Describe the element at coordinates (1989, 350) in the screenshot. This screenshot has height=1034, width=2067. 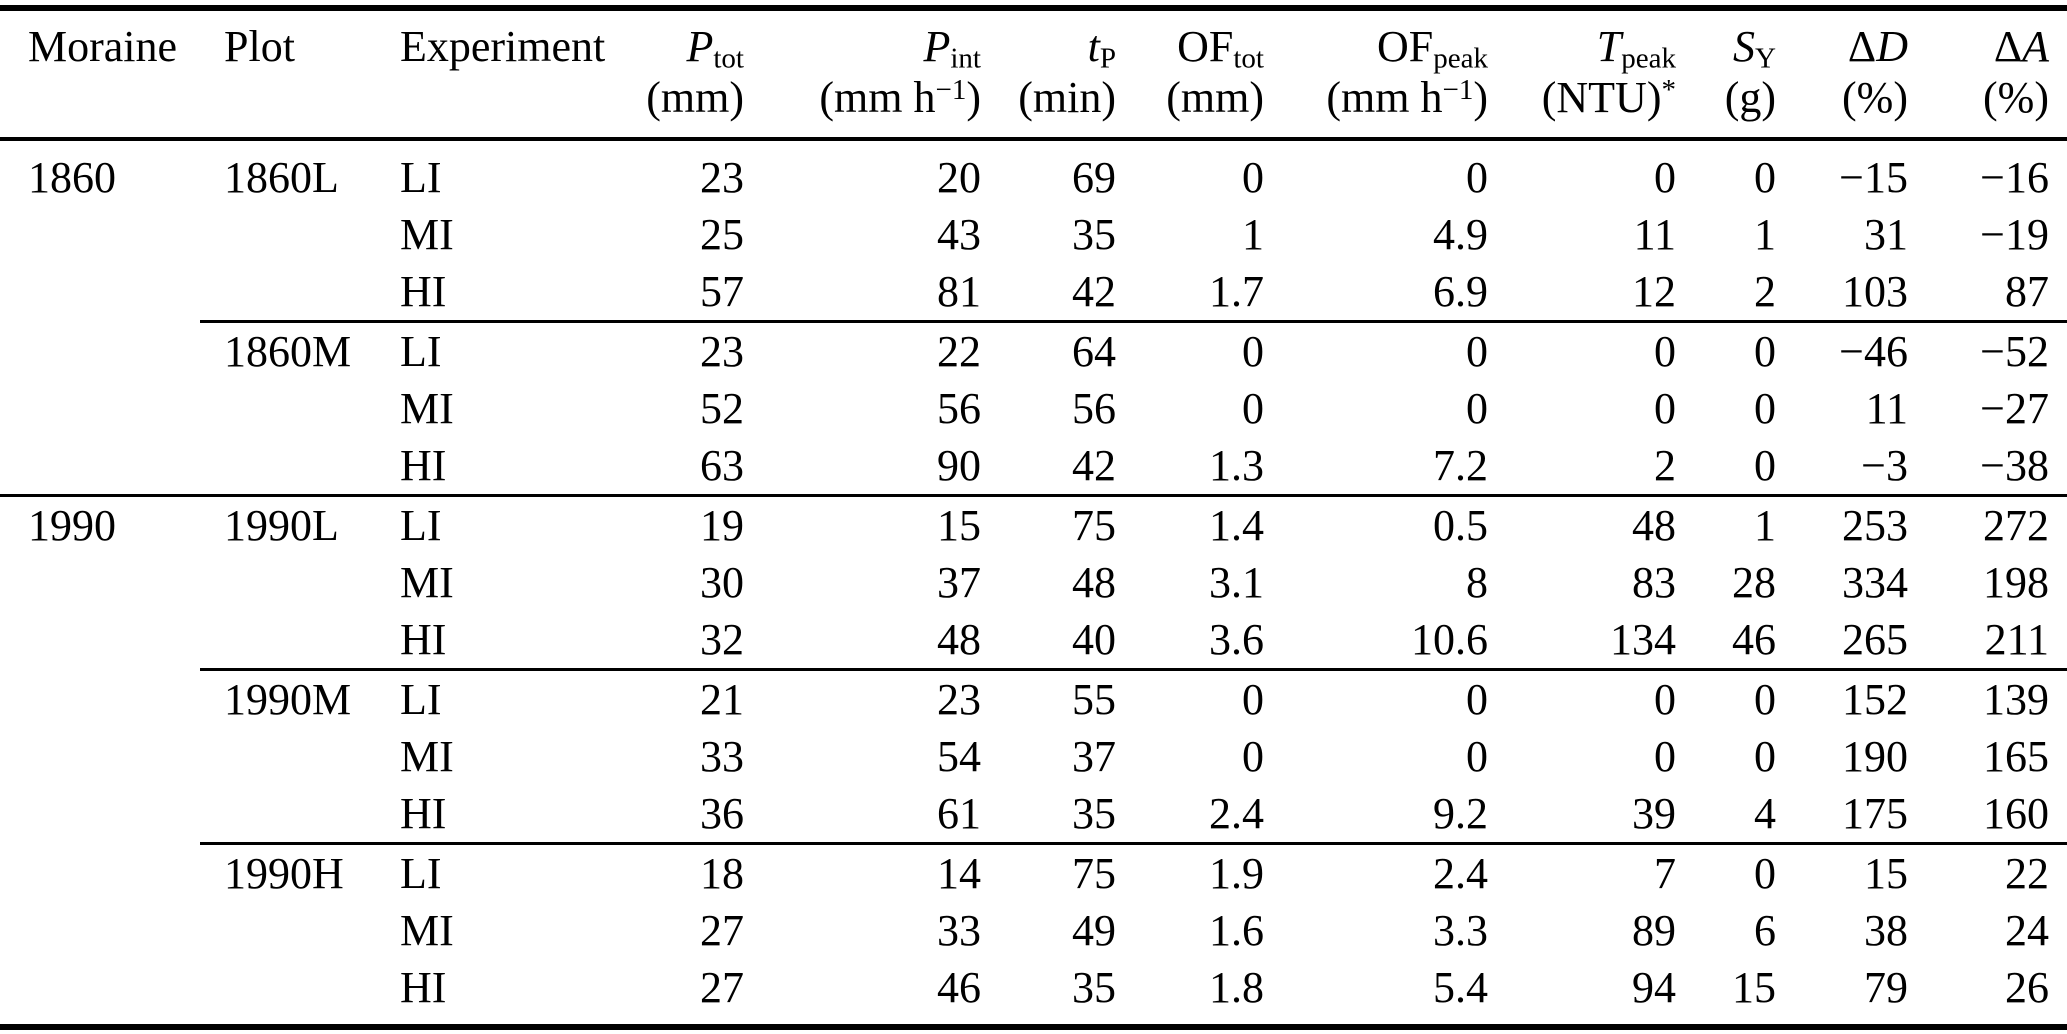
I see `value-cell: −52` at that location.